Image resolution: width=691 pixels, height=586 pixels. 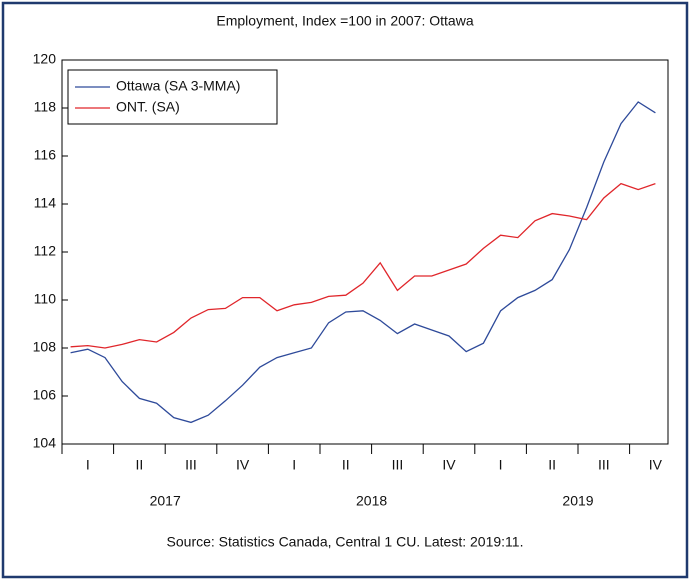 I want to click on y-tick-label: 106, so click(x=45, y=395).